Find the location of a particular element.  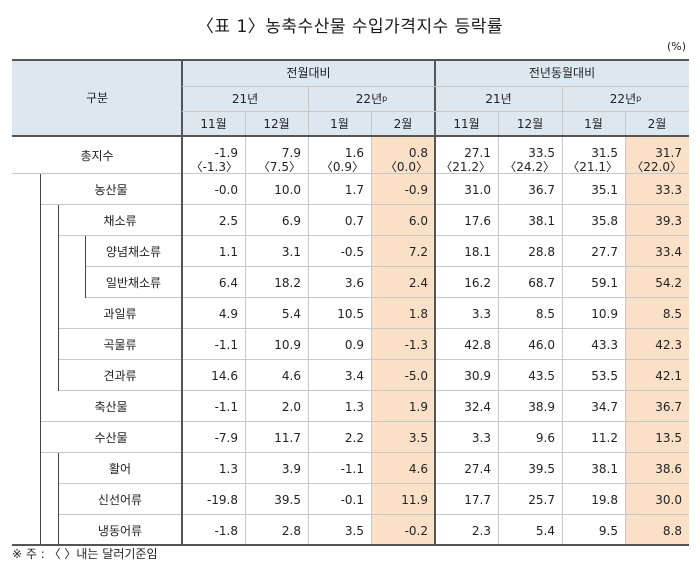

value-cell: 35.8 is located at coordinates (604, 220).